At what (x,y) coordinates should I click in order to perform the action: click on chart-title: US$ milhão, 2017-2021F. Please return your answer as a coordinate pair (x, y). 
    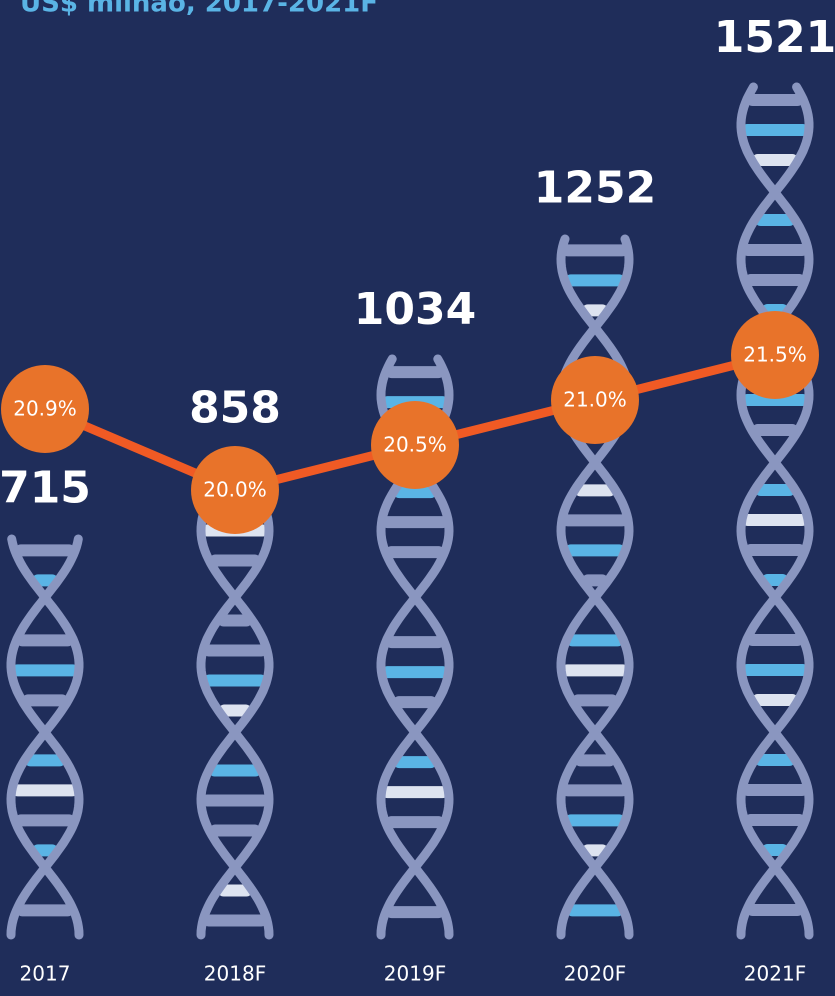
    Looking at the image, I should click on (199, 9).